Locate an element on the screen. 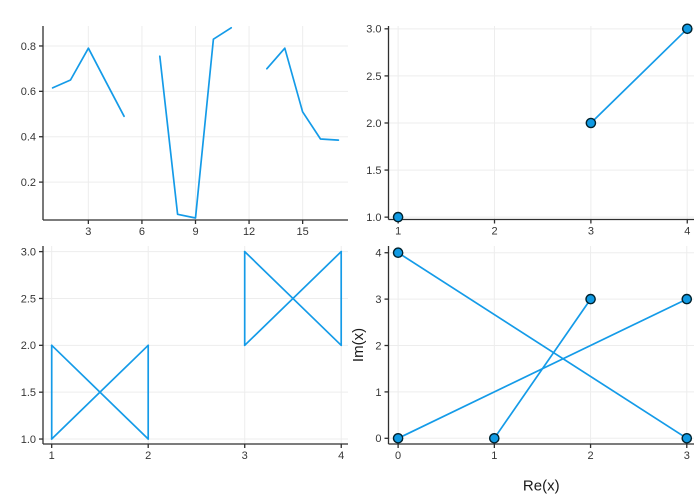 Image resolution: width=700 pixels, height=500 pixels. x-tick-label: 9 is located at coordinates (195, 232).